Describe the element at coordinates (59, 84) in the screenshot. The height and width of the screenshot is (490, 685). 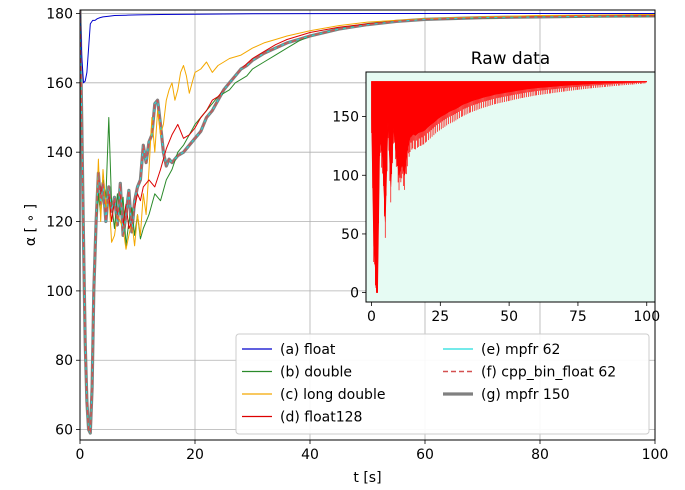
I see `y-tick-label: 160` at that location.